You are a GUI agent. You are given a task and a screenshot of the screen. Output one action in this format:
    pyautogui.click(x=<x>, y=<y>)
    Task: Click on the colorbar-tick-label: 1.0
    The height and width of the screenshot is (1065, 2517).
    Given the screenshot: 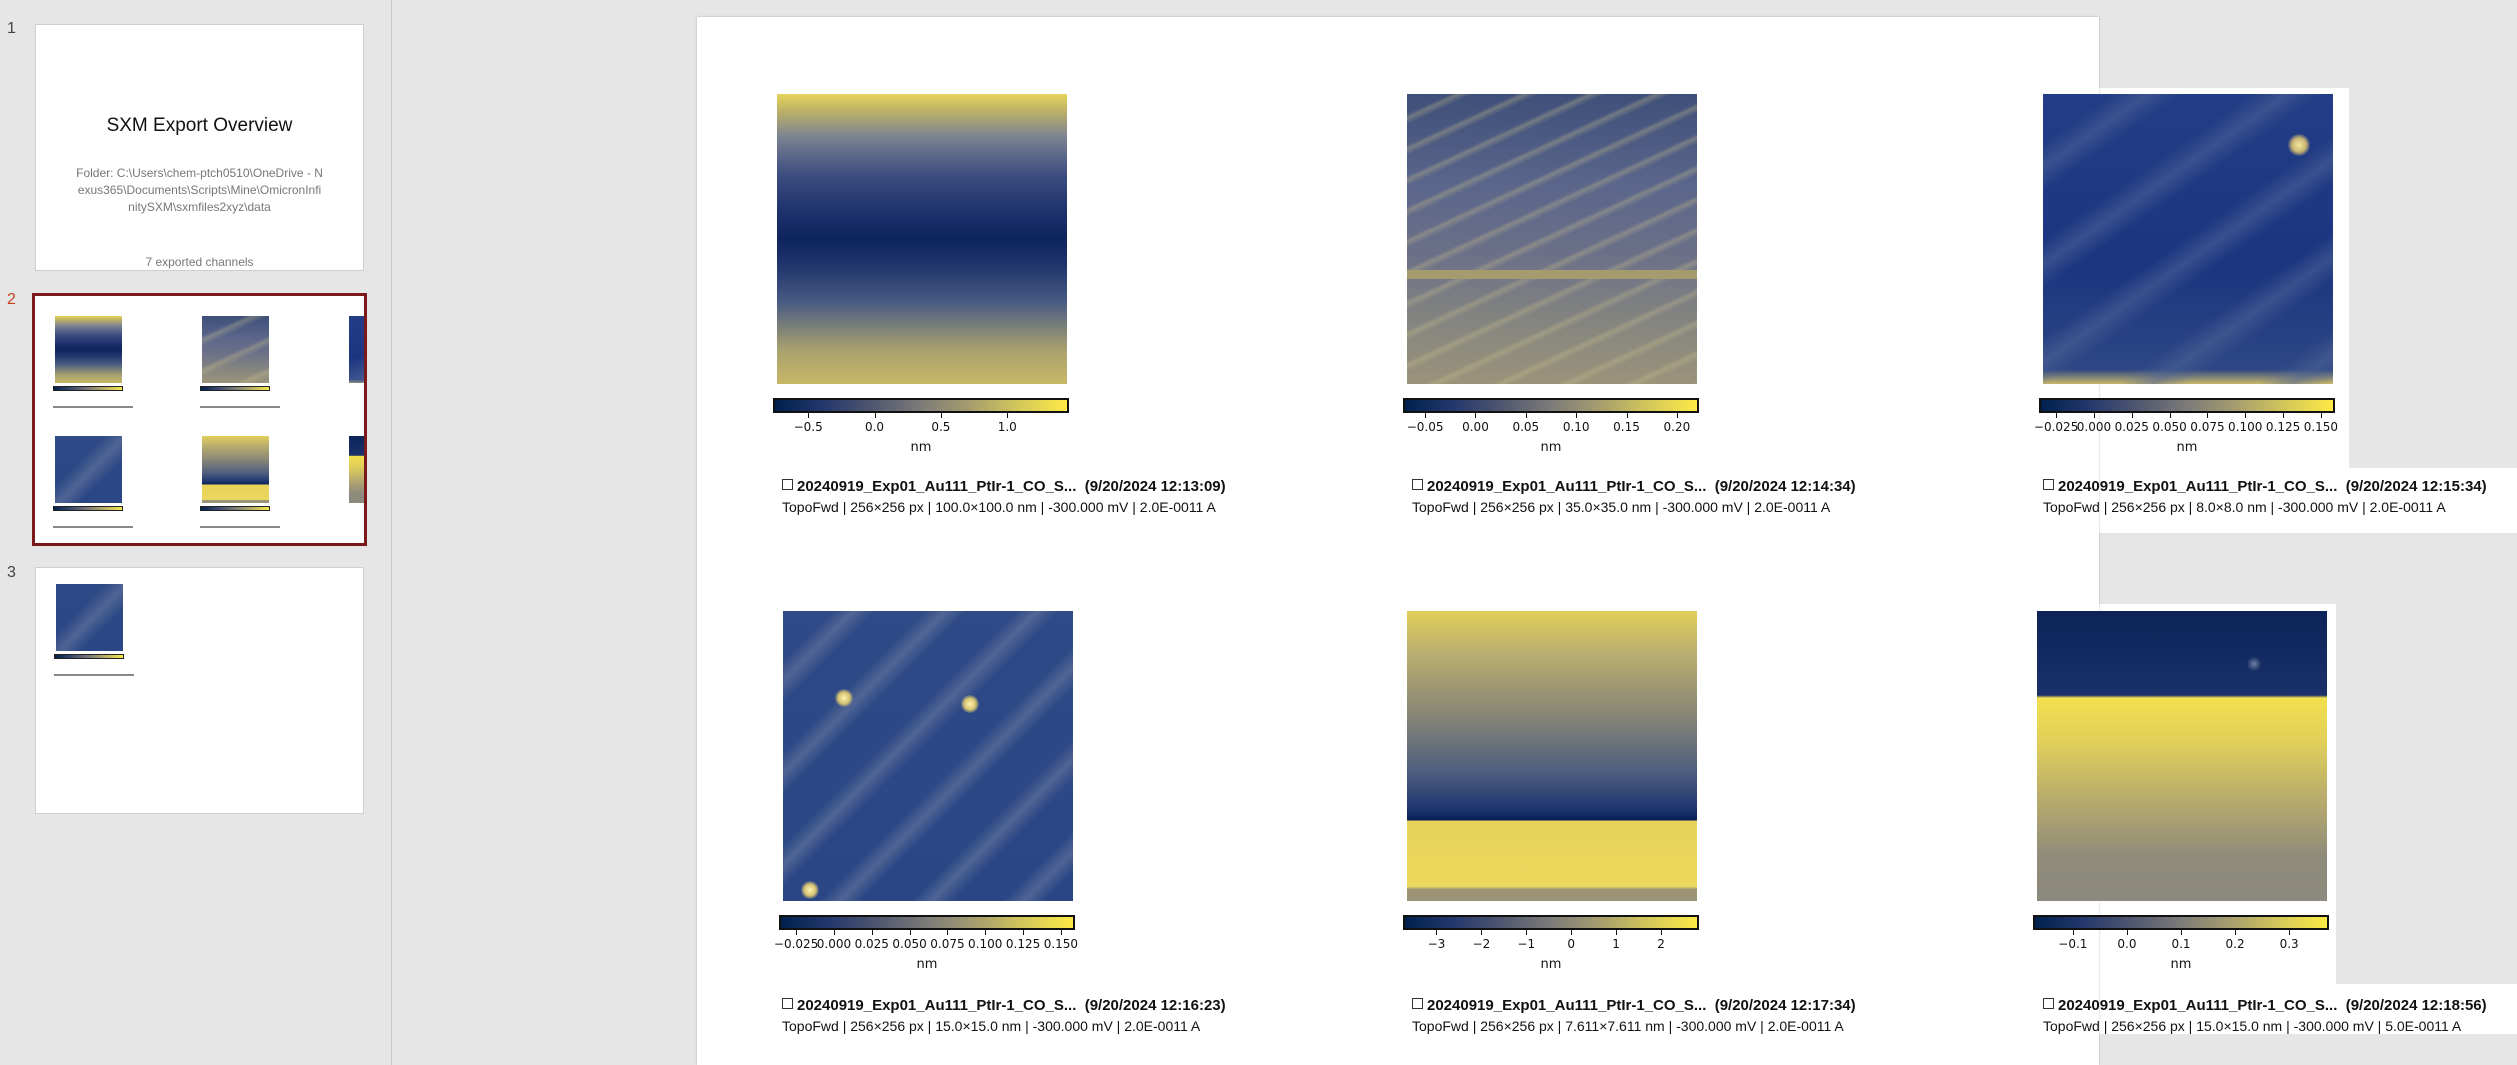 What is the action you would take?
    pyautogui.click(x=1007, y=427)
    